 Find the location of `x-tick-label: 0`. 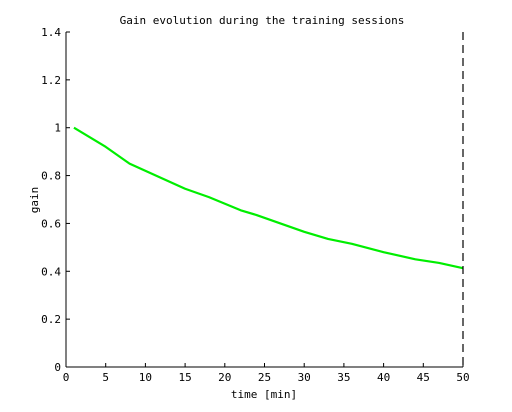

x-tick-label: 0 is located at coordinates (66, 377).